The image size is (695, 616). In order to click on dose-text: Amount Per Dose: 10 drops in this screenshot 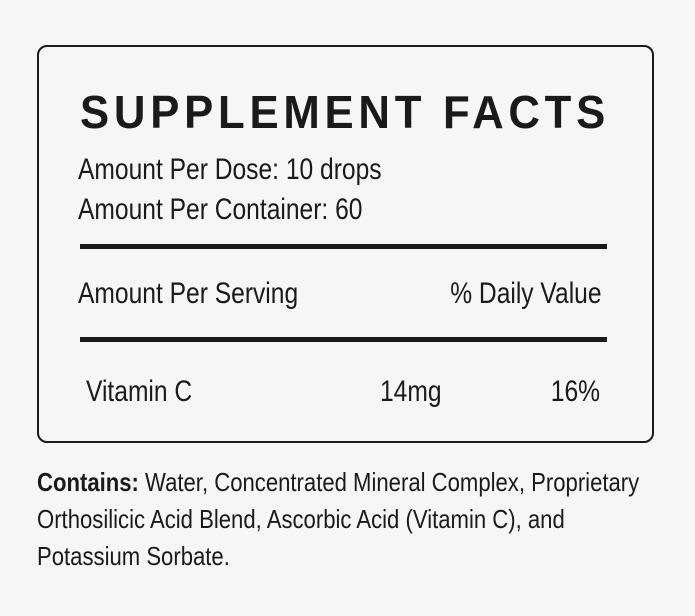, I will do `click(230, 169)`.